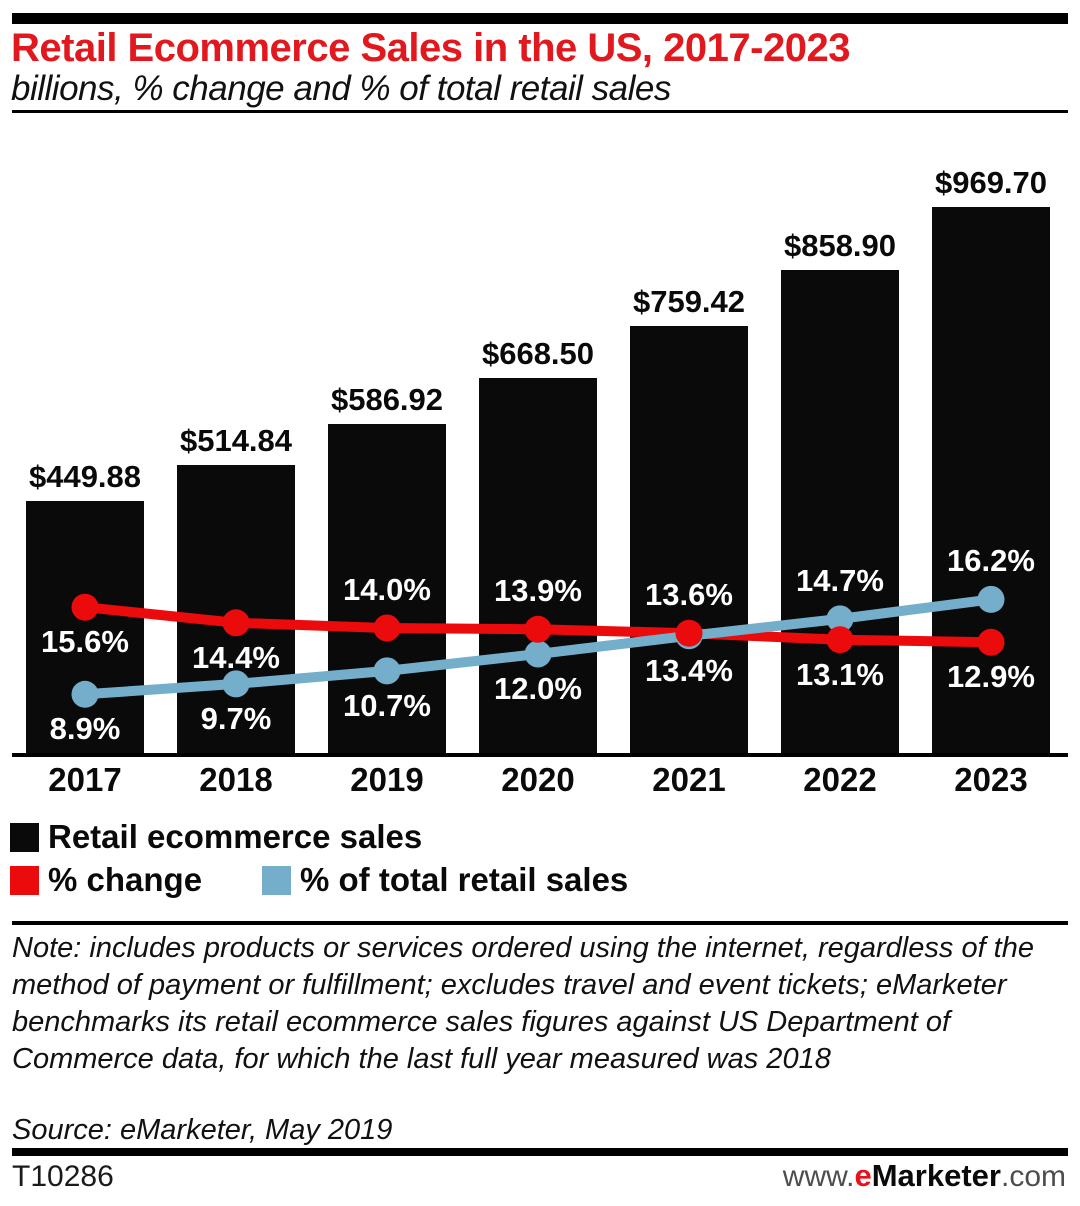  Describe the element at coordinates (538, 591) in the screenshot. I see `pct-change-label-2020: 13.9%` at that location.